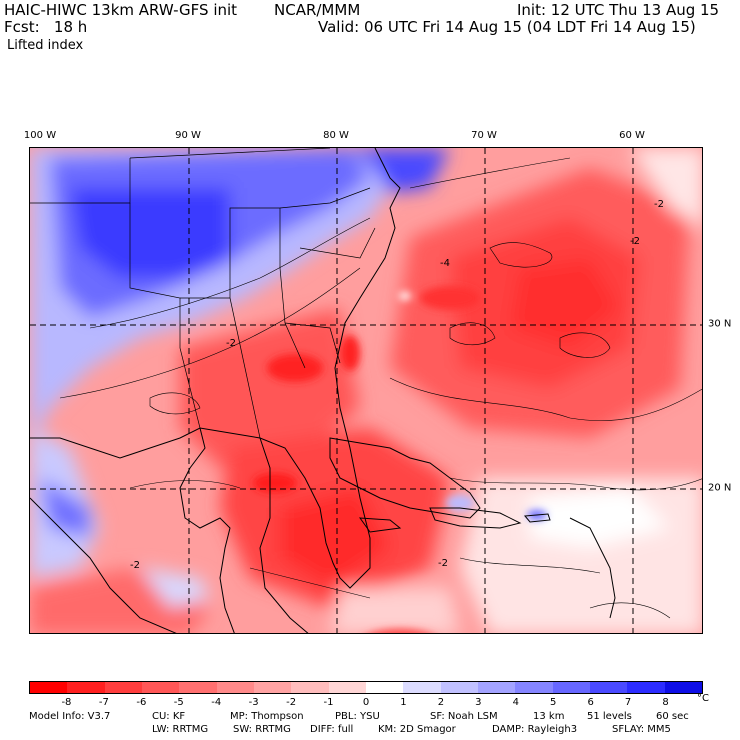  I want to click on lon-label: 80 W, so click(336, 135).